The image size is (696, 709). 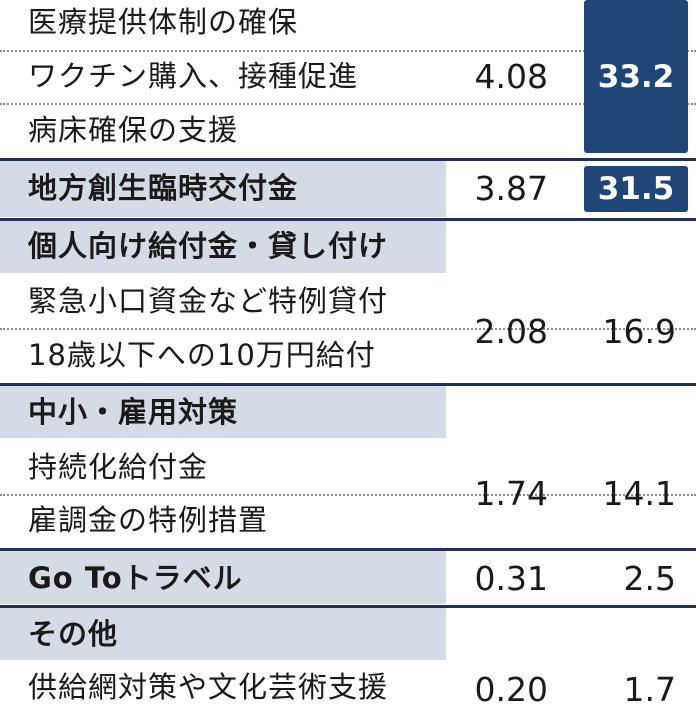 I want to click on value-medical-trillion: 4.08, so click(x=511, y=76).